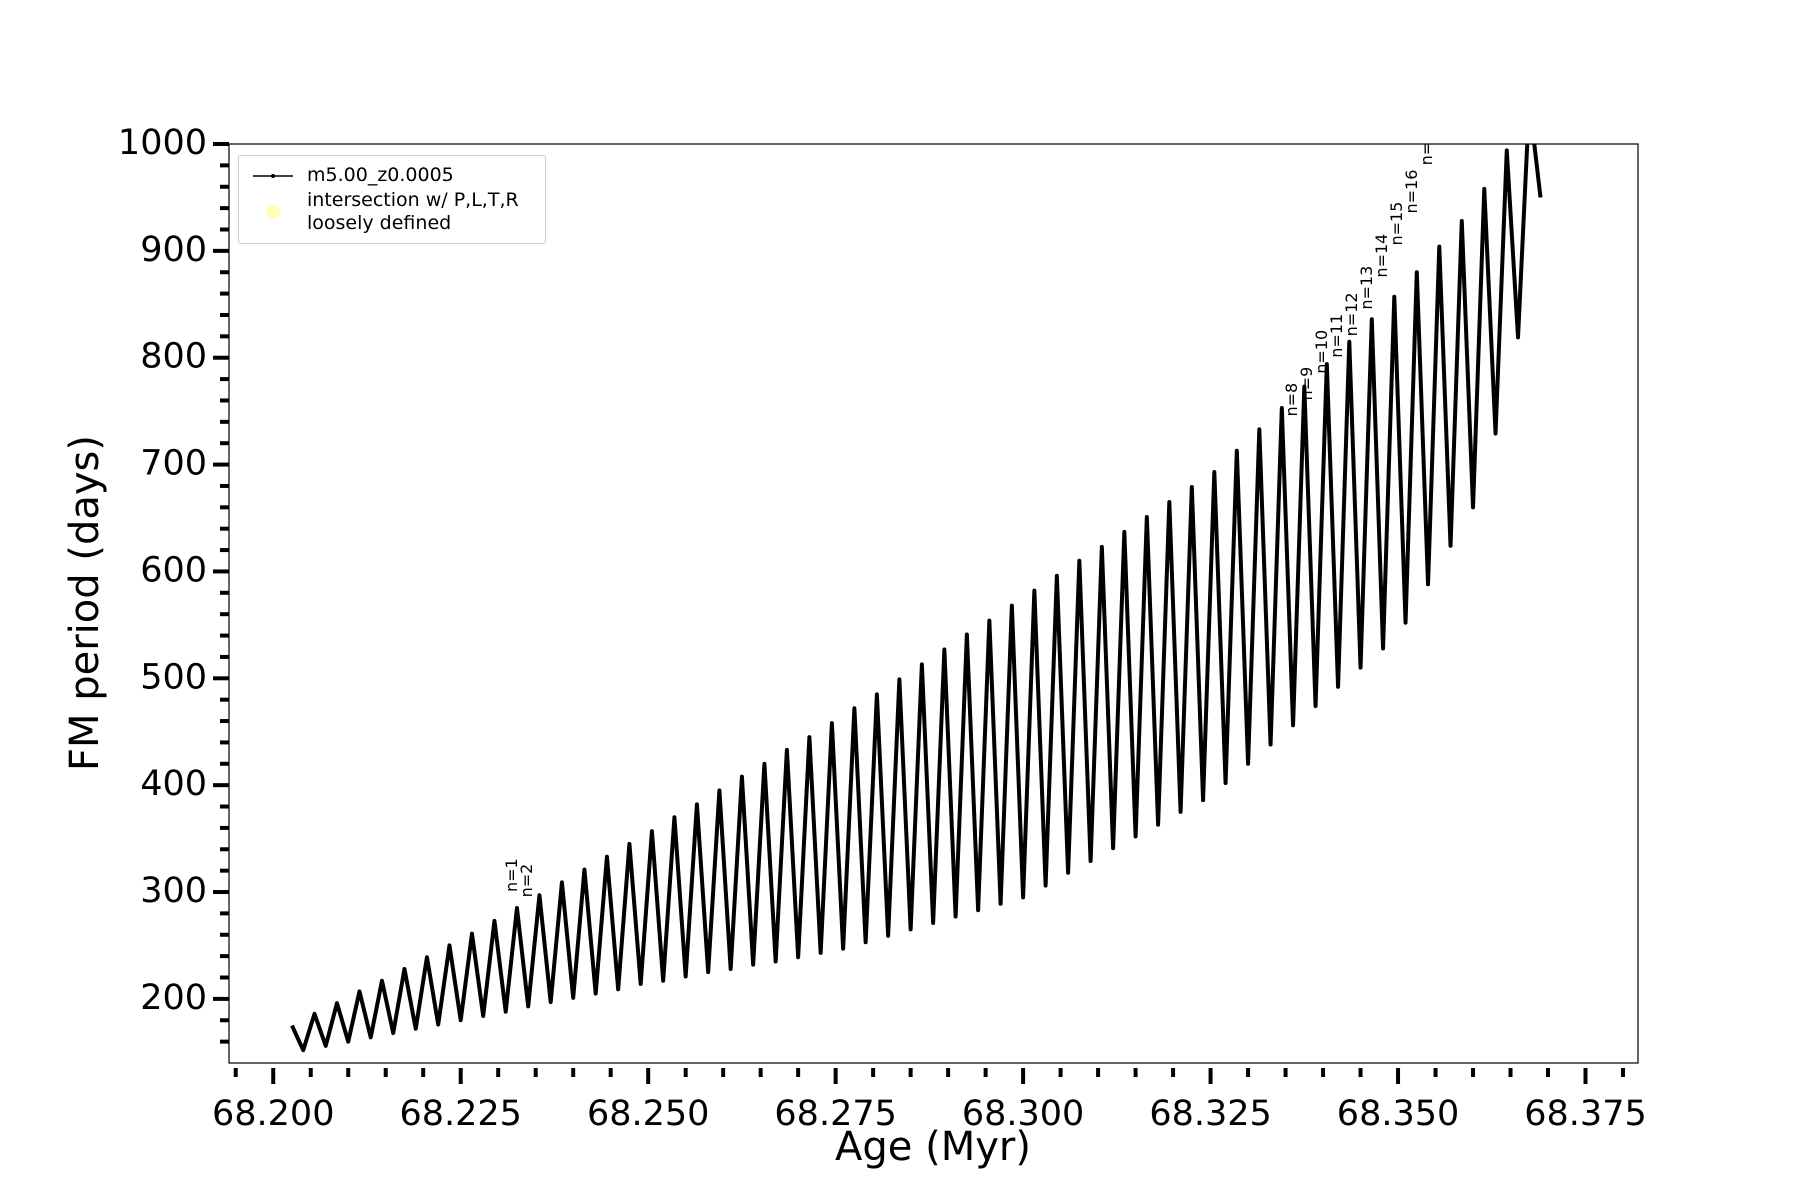 The width and height of the screenshot is (1800, 1200). Describe the element at coordinates (1210, 1114) in the screenshot. I see `x-tick-label: 68.325` at that location.